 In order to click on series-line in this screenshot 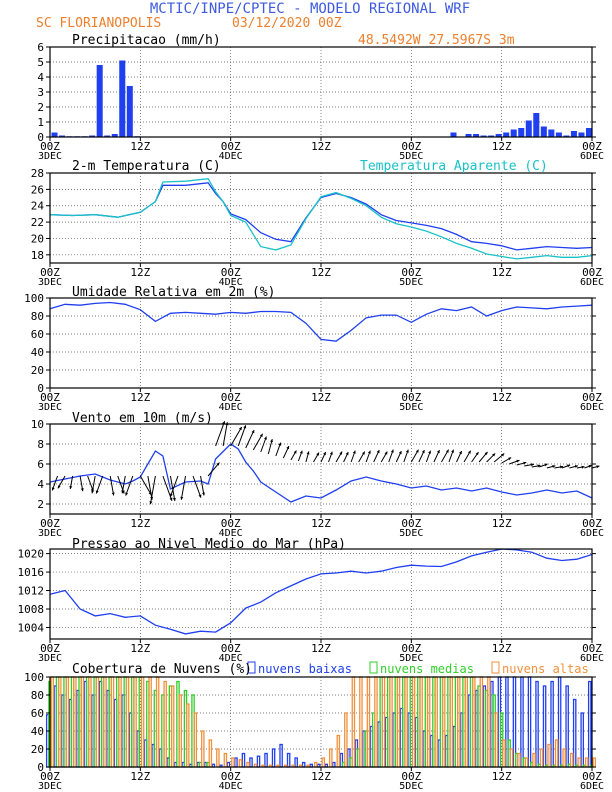, I will do `click(321, 219)`.